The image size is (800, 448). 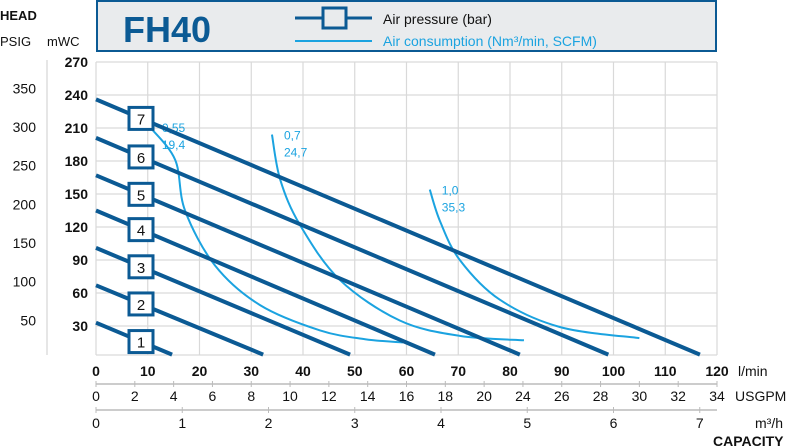 What do you see at coordinates (15, 41) in the screenshot?
I see `y-secondary-unit: PSIG` at bounding box center [15, 41].